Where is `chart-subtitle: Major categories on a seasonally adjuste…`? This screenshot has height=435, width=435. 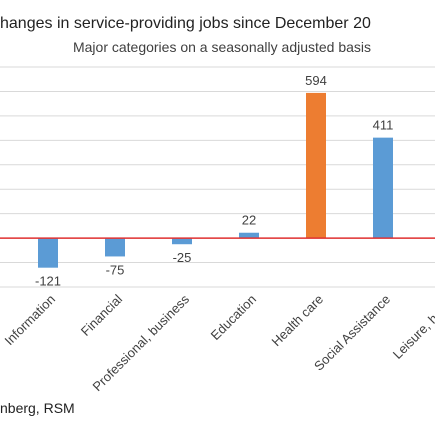
chart-subtitle: Major categories on a seasonally adjuste… is located at coordinates (222, 47).